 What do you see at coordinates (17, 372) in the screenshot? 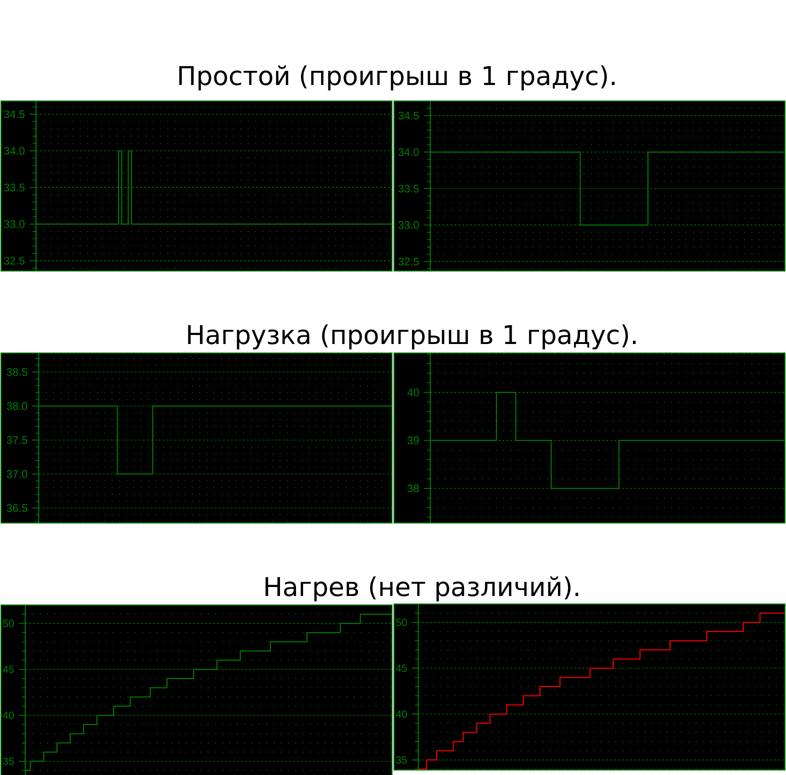
I see `y-tick-label: 38.5` at bounding box center [17, 372].